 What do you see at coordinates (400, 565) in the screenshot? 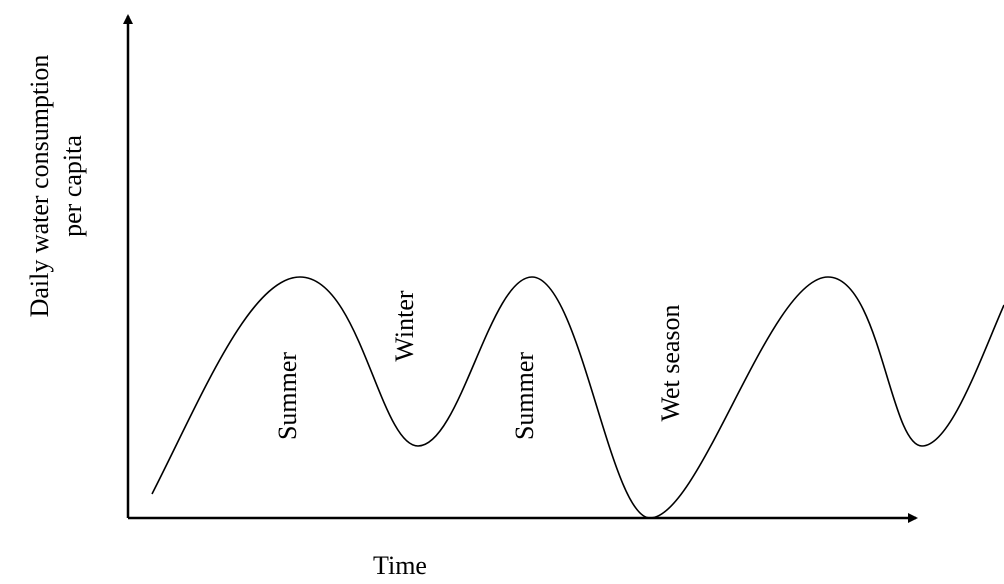
I see `x-axis-label: Time` at bounding box center [400, 565].